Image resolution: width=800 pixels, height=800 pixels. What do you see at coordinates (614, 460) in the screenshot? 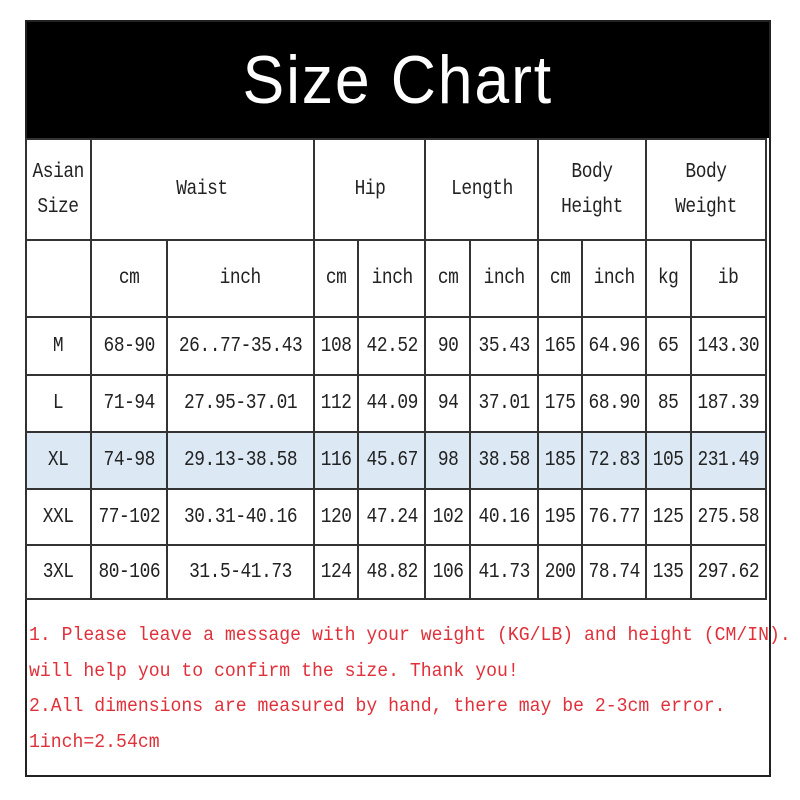
I see `value-cell: 72.83` at bounding box center [614, 460].